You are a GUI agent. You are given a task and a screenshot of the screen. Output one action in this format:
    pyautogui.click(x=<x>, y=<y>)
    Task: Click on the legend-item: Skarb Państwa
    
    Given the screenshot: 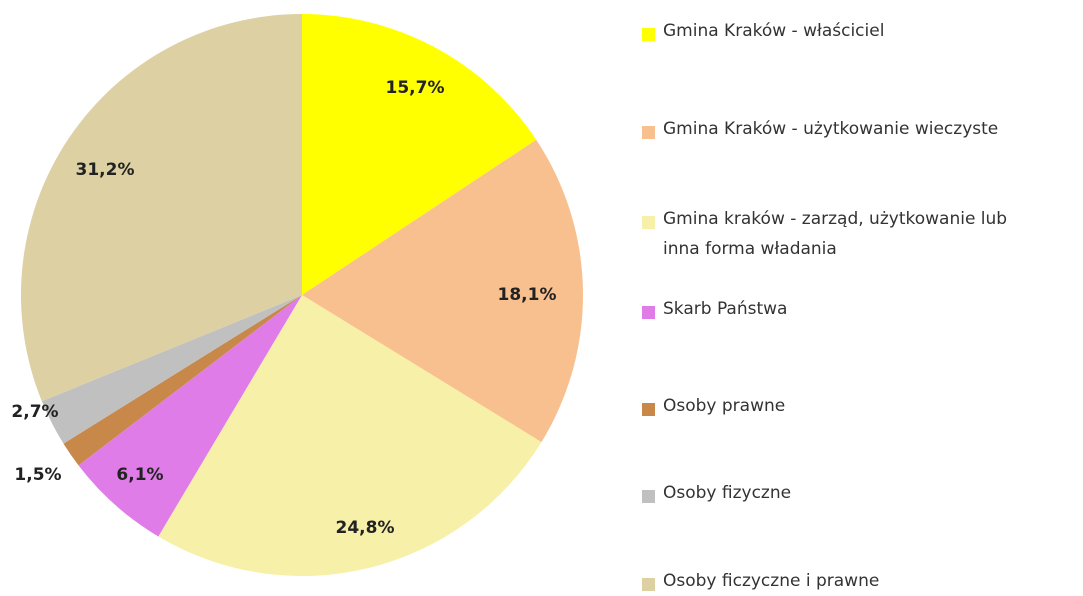 What is the action you would take?
    pyautogui.click(x=852, y=311)
    